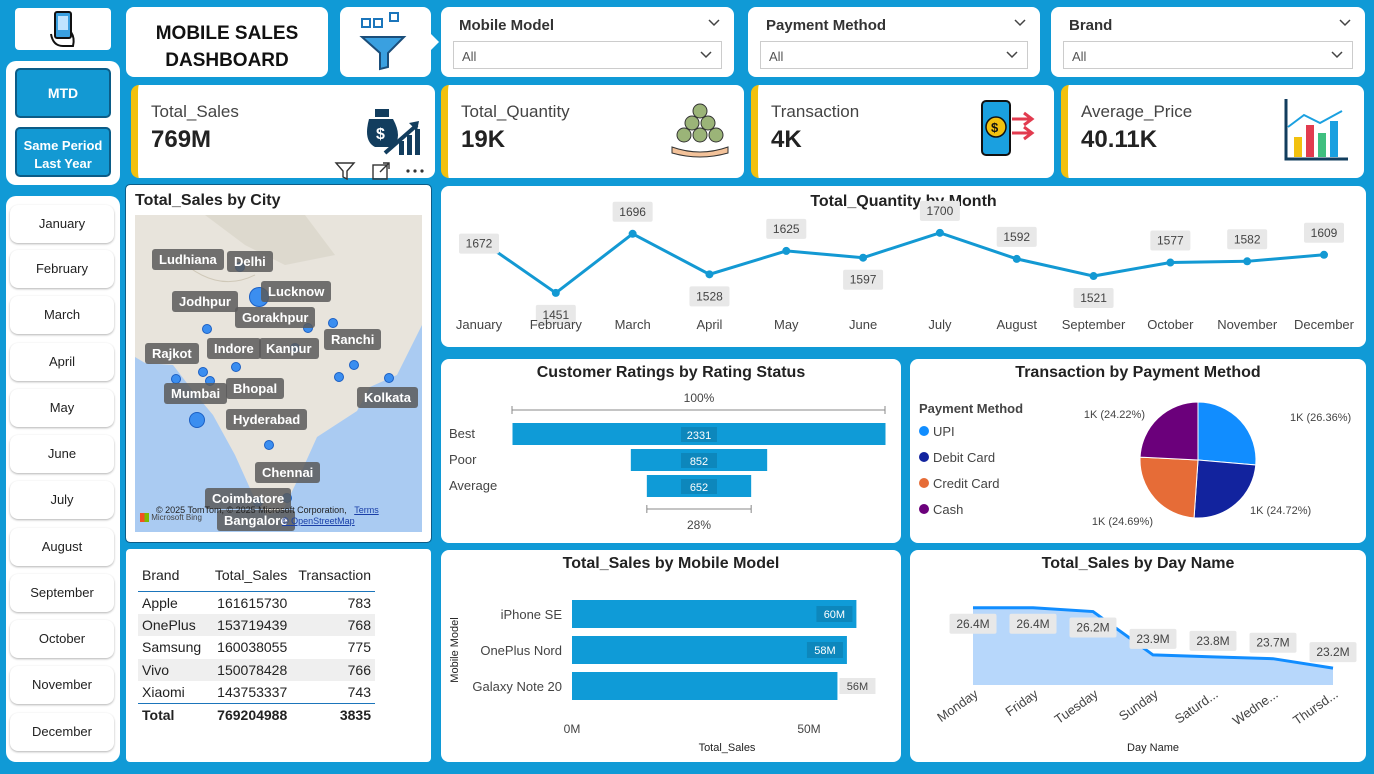 Image resolution: width=1374 pixels, height=774 pixels. What do you see at coordinates (62, 639) in the screenshot?
I see `month-october: October` at bounding box center [62, 639].